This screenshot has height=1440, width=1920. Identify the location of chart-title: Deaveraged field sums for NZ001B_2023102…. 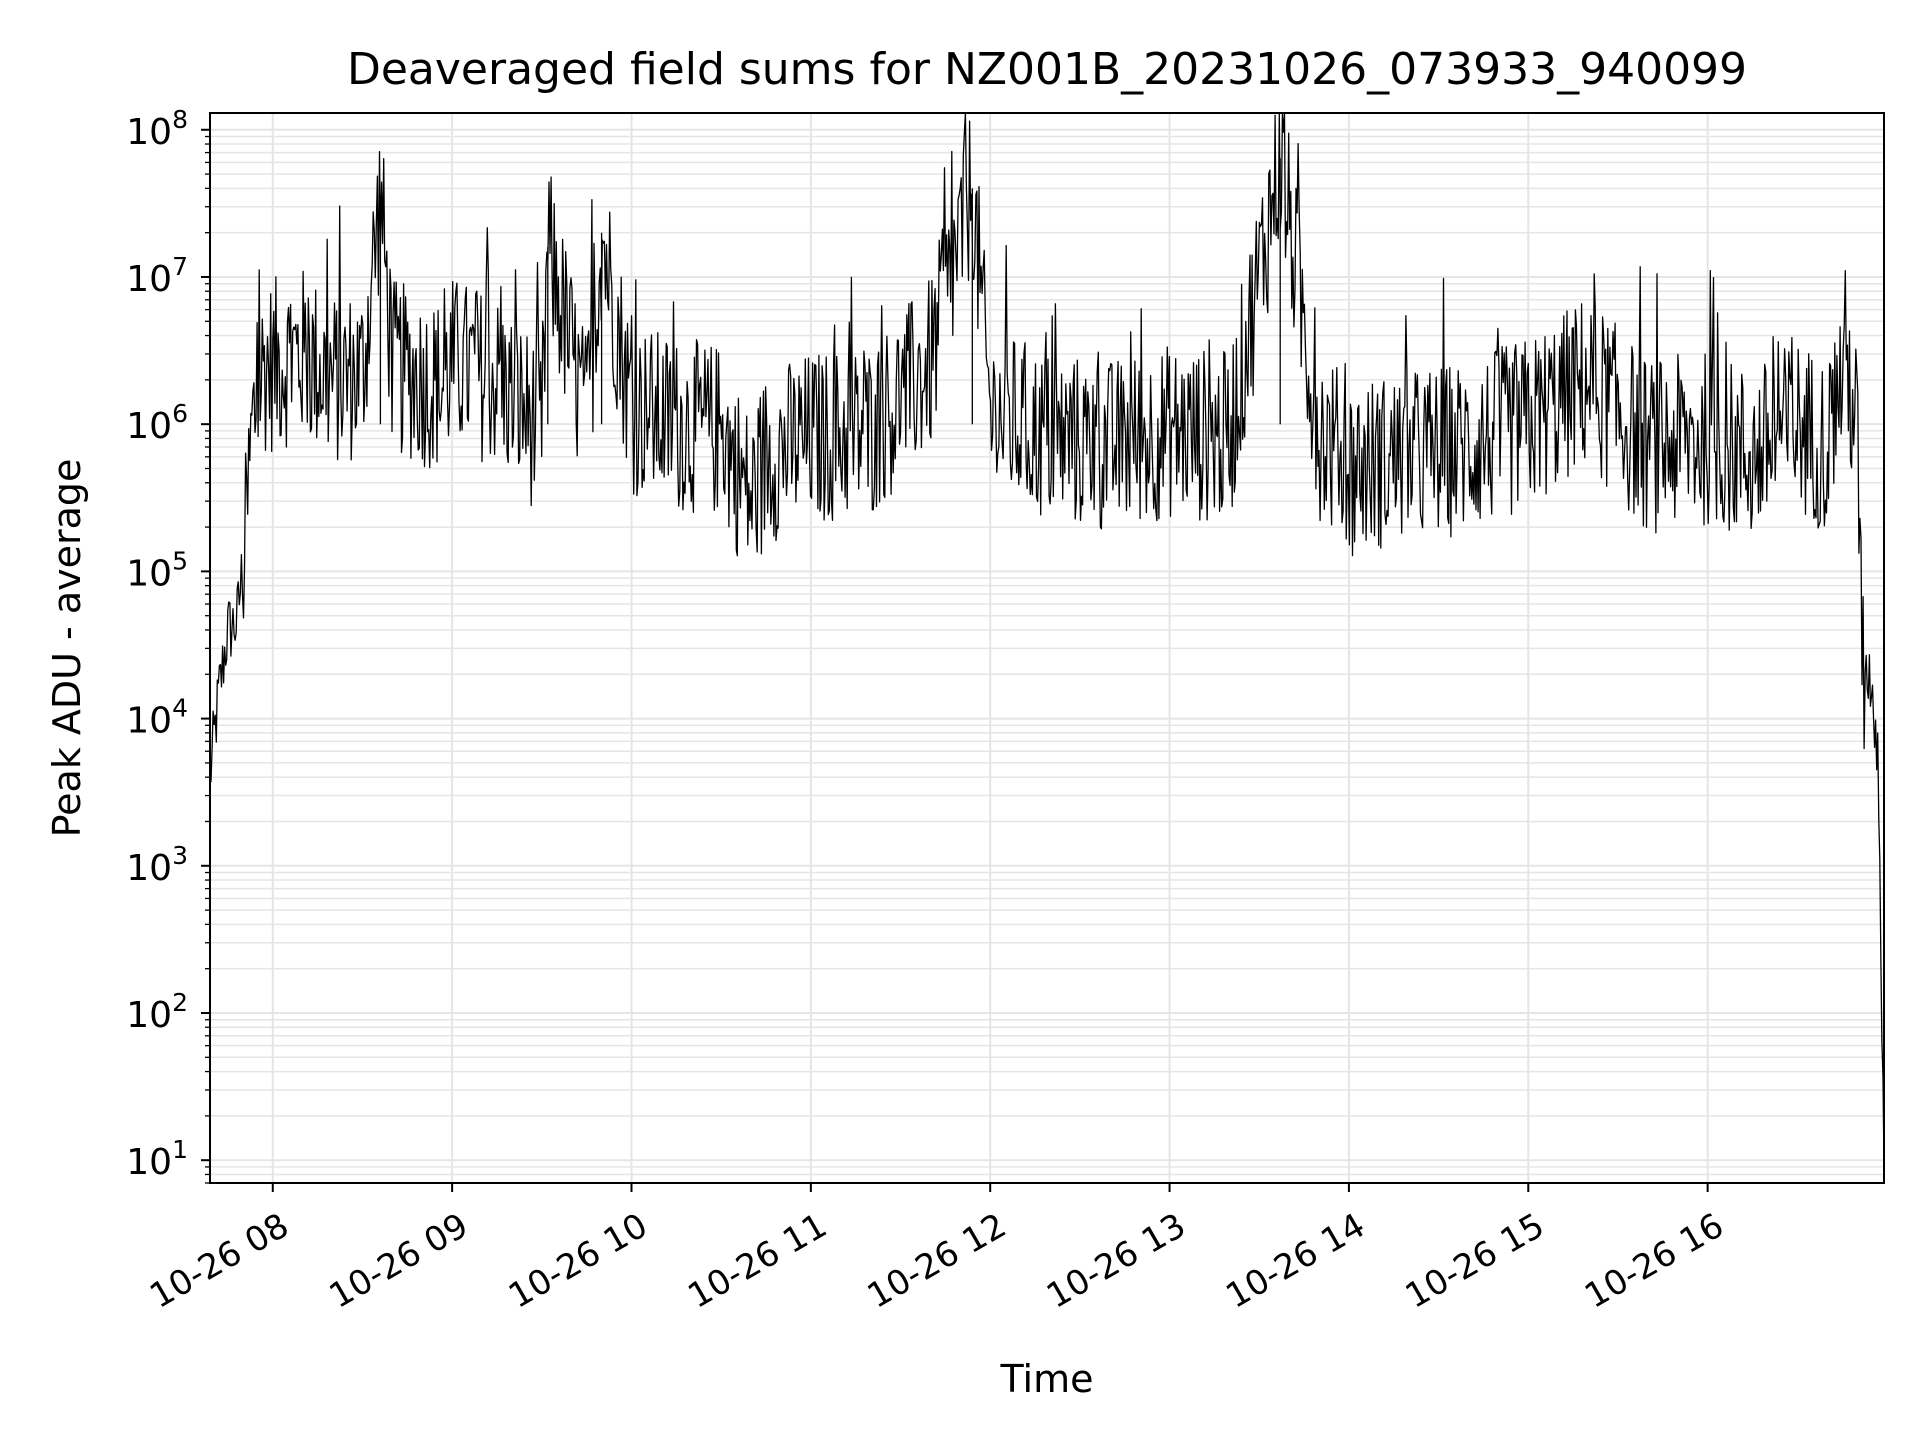
(1047, 69).